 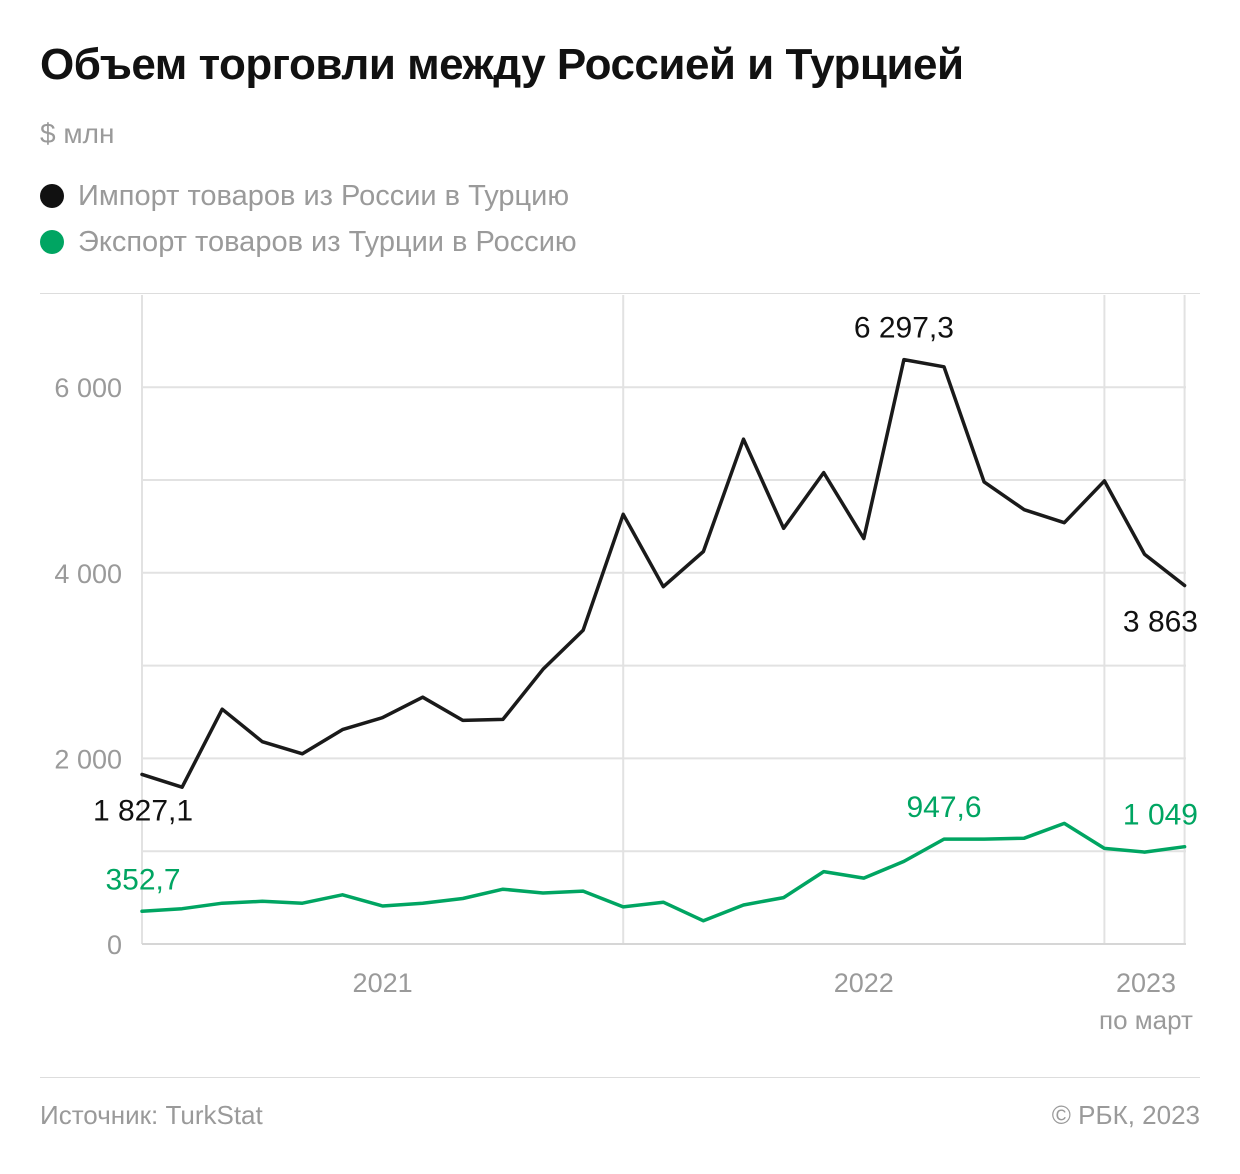 What do you see at coordinates (620, 293) in the screenshot?
I see `top-divider` at bounding box center [620, 293].